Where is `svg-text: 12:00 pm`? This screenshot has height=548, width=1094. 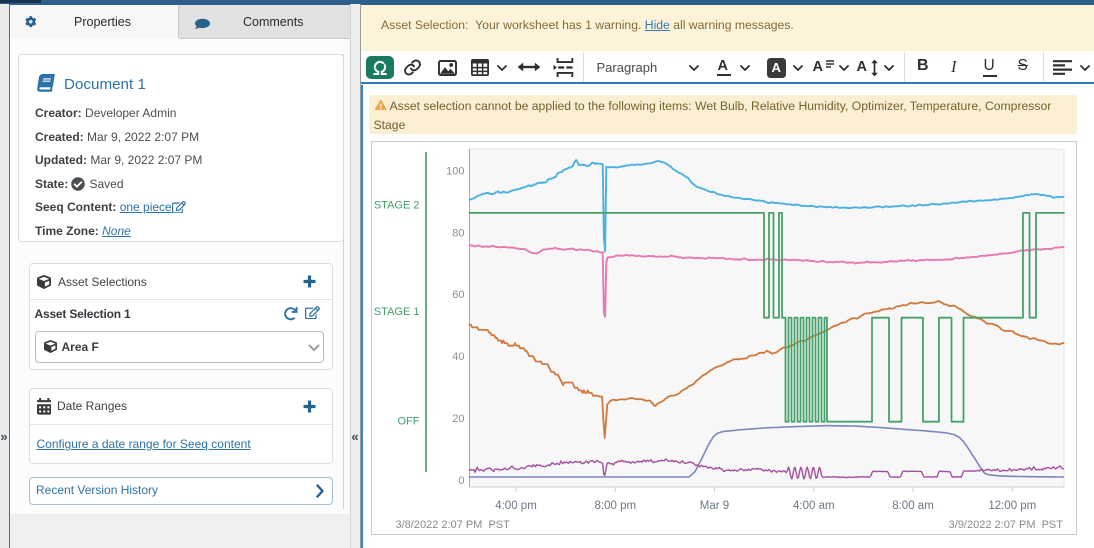
svg-text: 12:00 pm is located at coordinates (1012, 506).